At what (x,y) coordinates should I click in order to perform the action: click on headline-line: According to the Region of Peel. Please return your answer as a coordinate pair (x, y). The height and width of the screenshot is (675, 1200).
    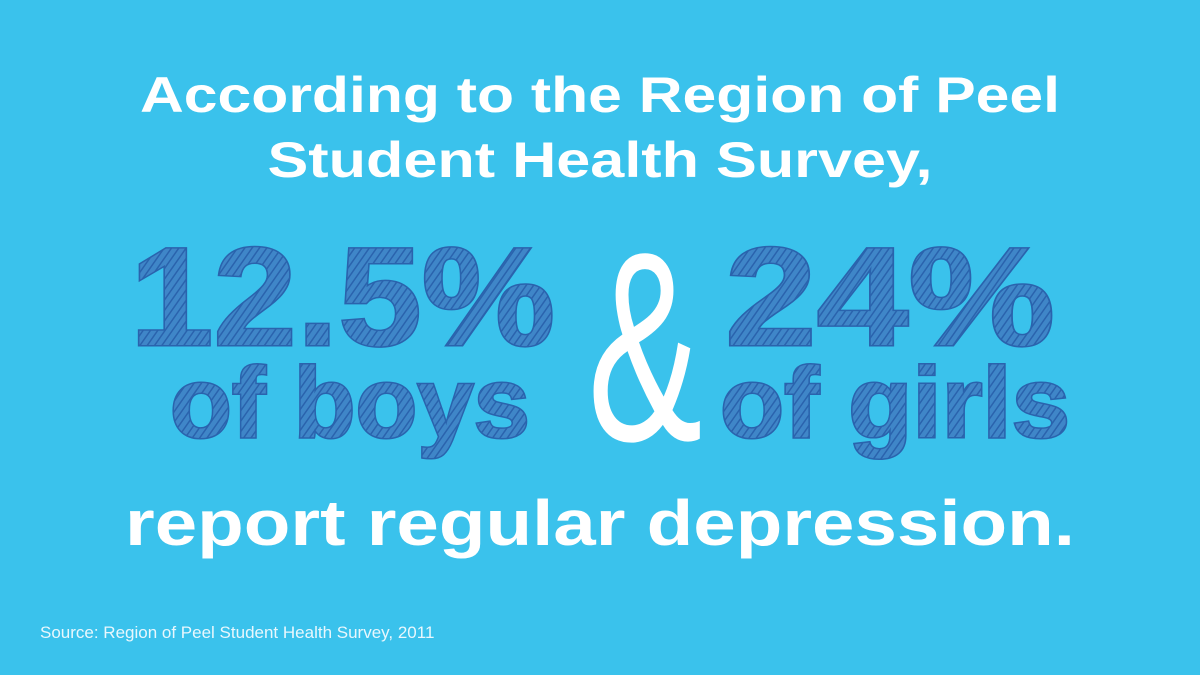
    Looking at the image, I should click on (600, 95).